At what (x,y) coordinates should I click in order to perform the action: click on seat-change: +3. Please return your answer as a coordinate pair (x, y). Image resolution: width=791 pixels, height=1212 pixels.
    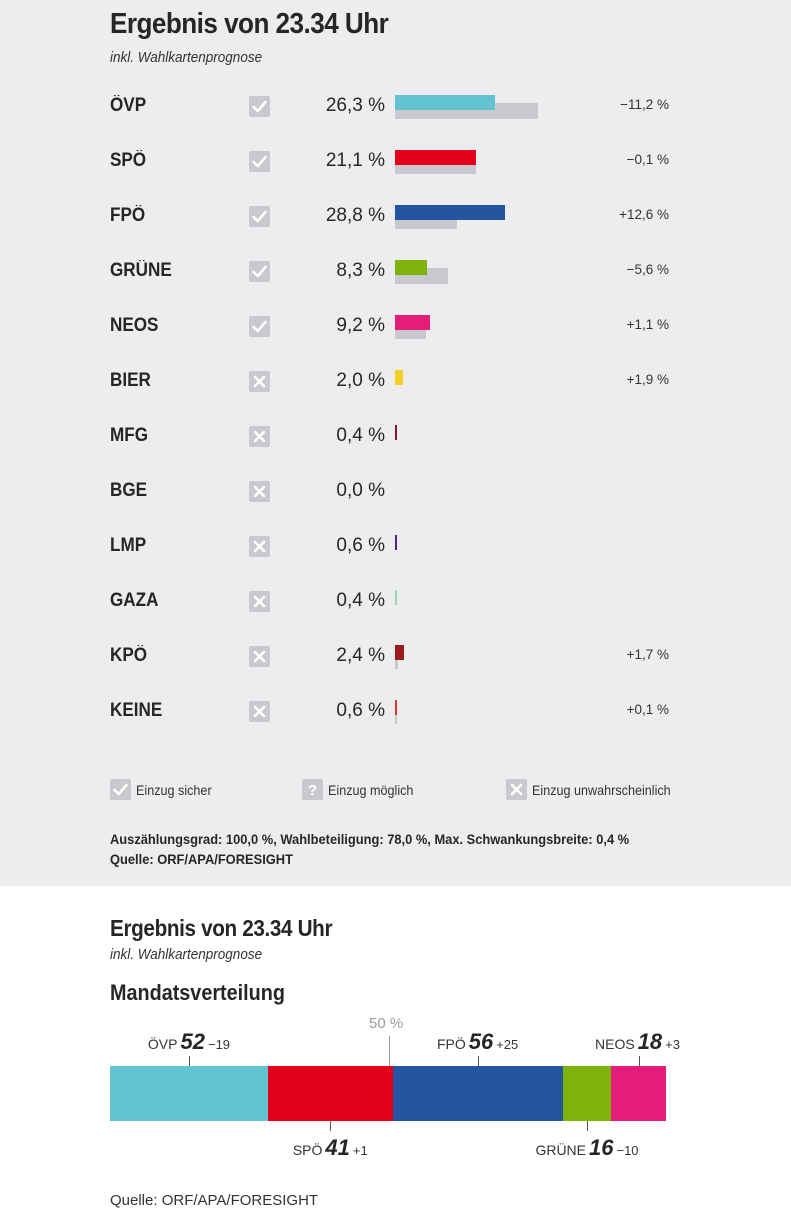
    Looking at the image, I should click on (672, 1044).